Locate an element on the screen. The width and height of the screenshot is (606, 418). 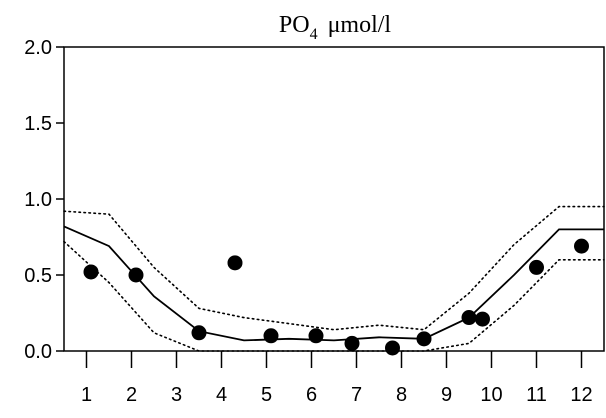
chart-title-subscript: 4 is located at coordinates (314, 34).